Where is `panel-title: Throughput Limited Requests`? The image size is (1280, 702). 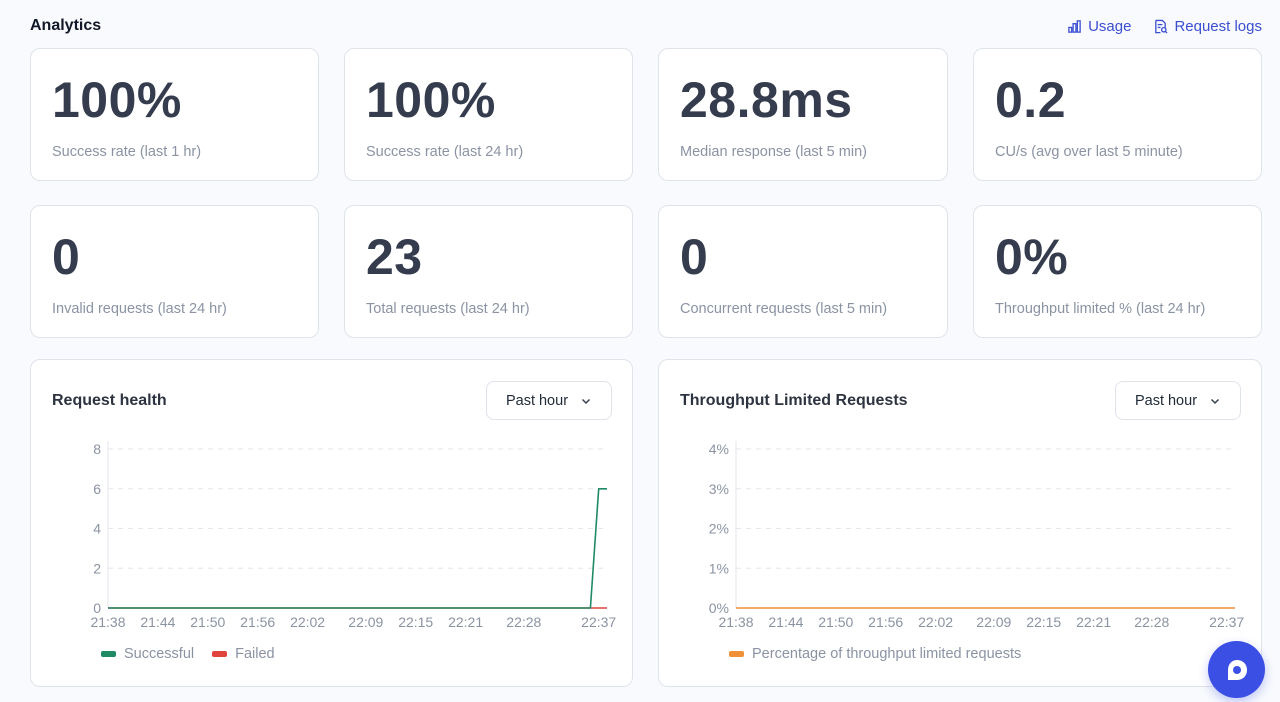
panel-title: Throughput Limited Requests is located at coordinates (794, 400).